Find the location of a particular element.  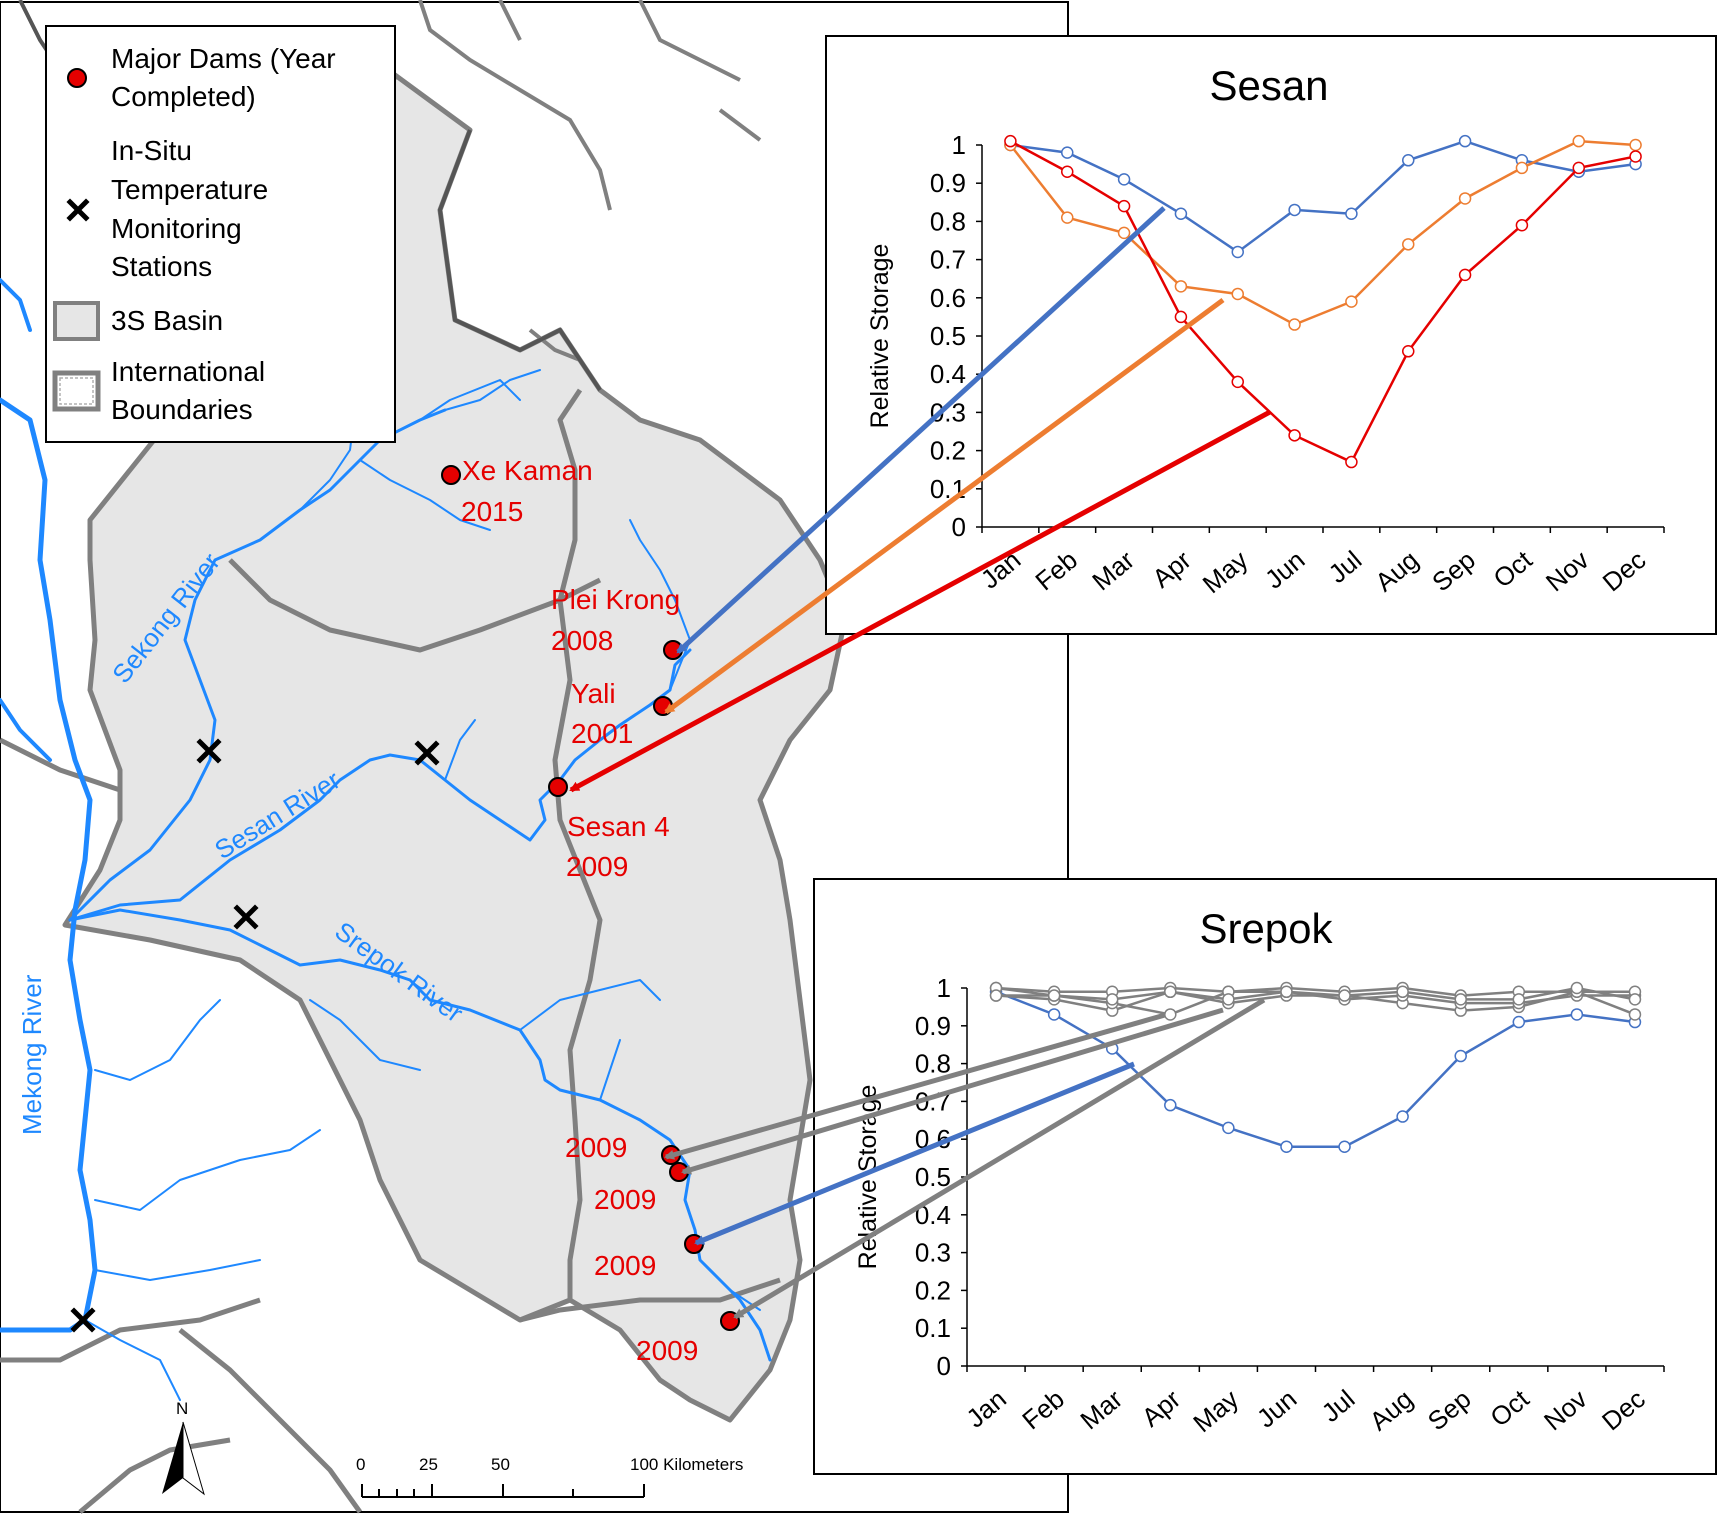

y-tick-label: 0.8 is located at coordinates (948, 221).